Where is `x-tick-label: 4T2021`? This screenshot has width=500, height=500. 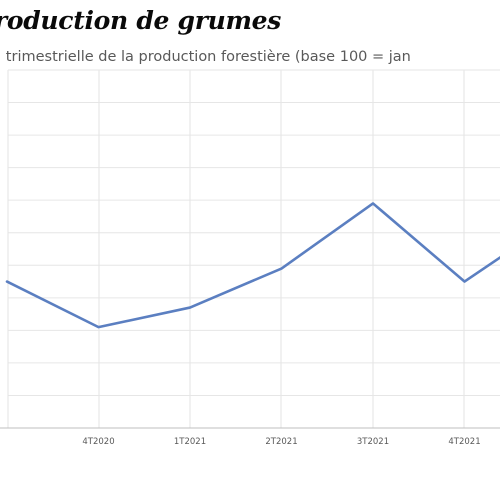
x-tick-label: 4T2021 is located at coordinates (464, 442).